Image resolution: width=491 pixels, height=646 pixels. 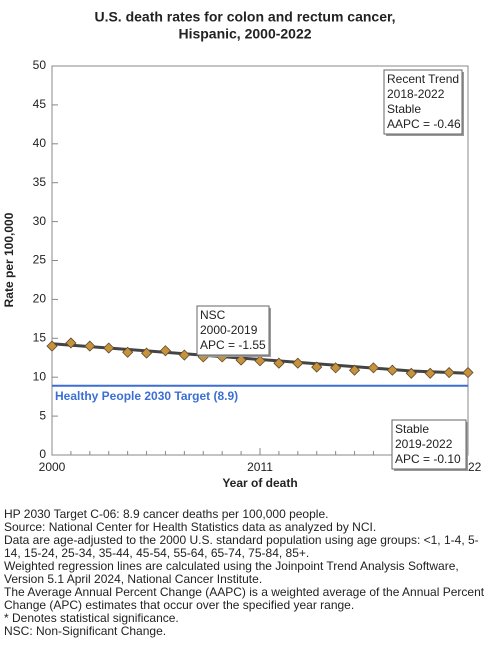 What do you see at coordinates (259, 483) in the screenshot?
I see `x-axis-title: Year of death` at bounding box center [259, 483].